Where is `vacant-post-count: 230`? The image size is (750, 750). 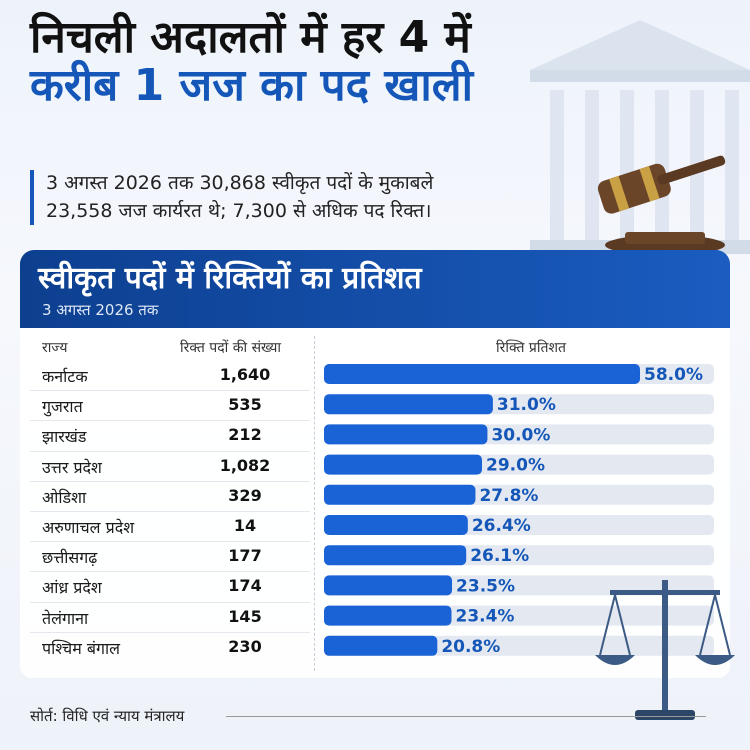 vacant-post-count: 230 is located at coordinates (245, 646).